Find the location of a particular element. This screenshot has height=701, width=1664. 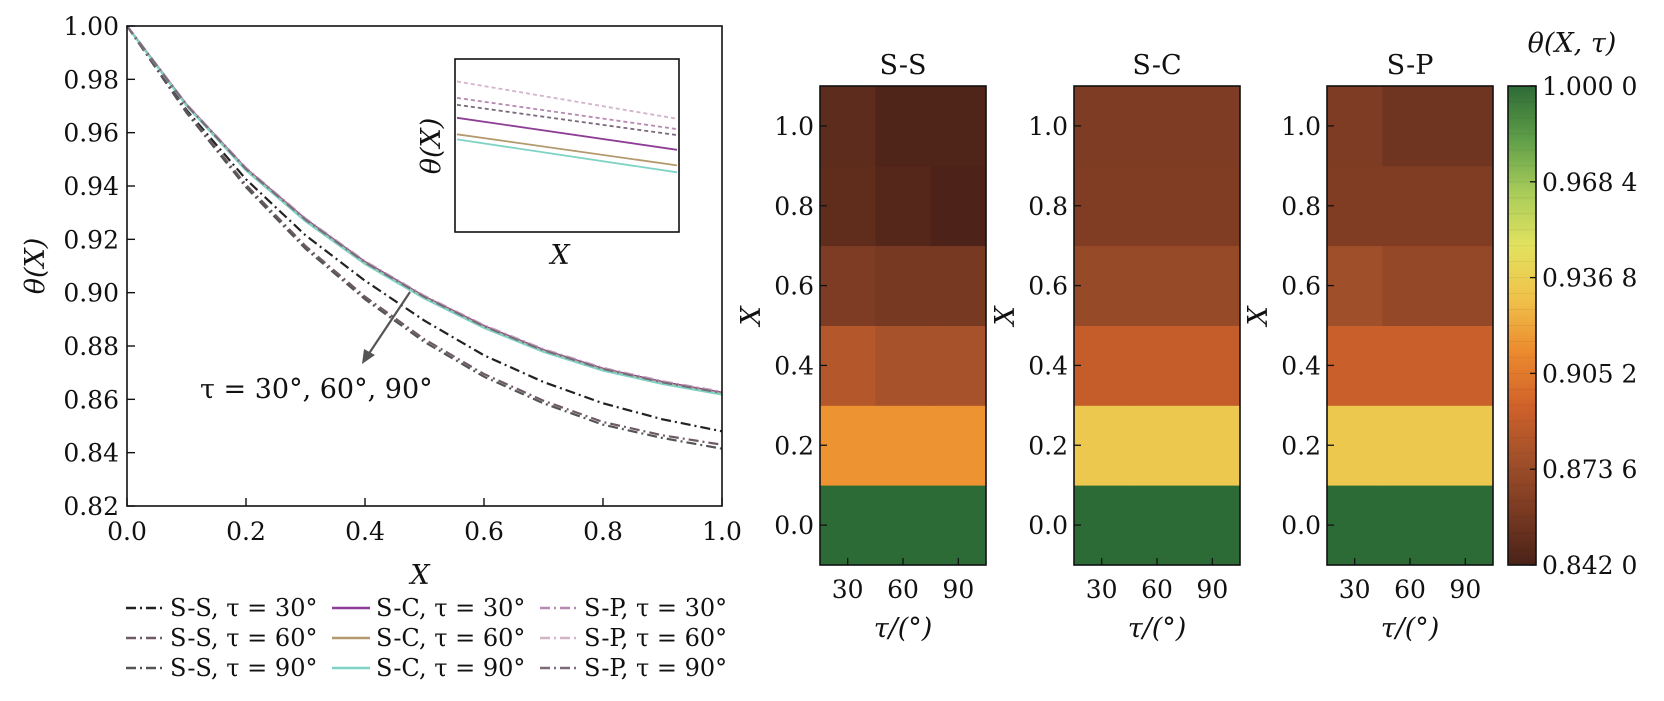

colorbar-tick-label: 0.905 2 is located at coordinates (1589, 373).